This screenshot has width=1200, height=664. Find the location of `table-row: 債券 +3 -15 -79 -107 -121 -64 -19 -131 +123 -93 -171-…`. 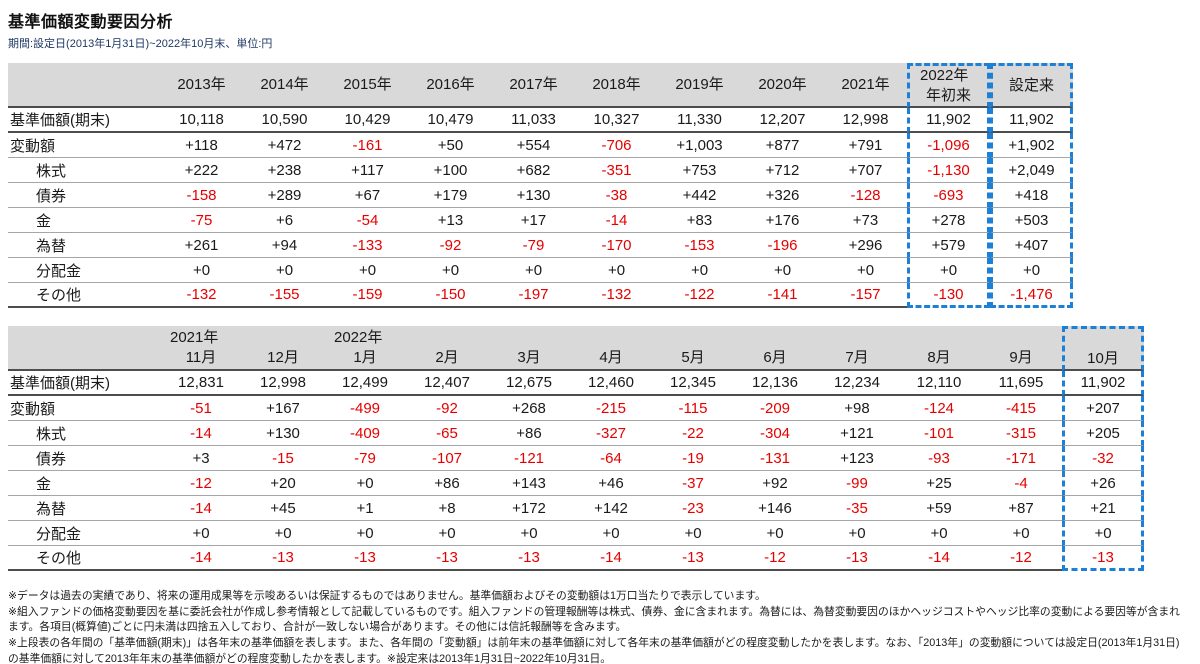

table-row: 債券 +3 -15 -79 -107 -121 -64 -19 -131 +123 -93 -171-… is located at coordinates (576, 458).